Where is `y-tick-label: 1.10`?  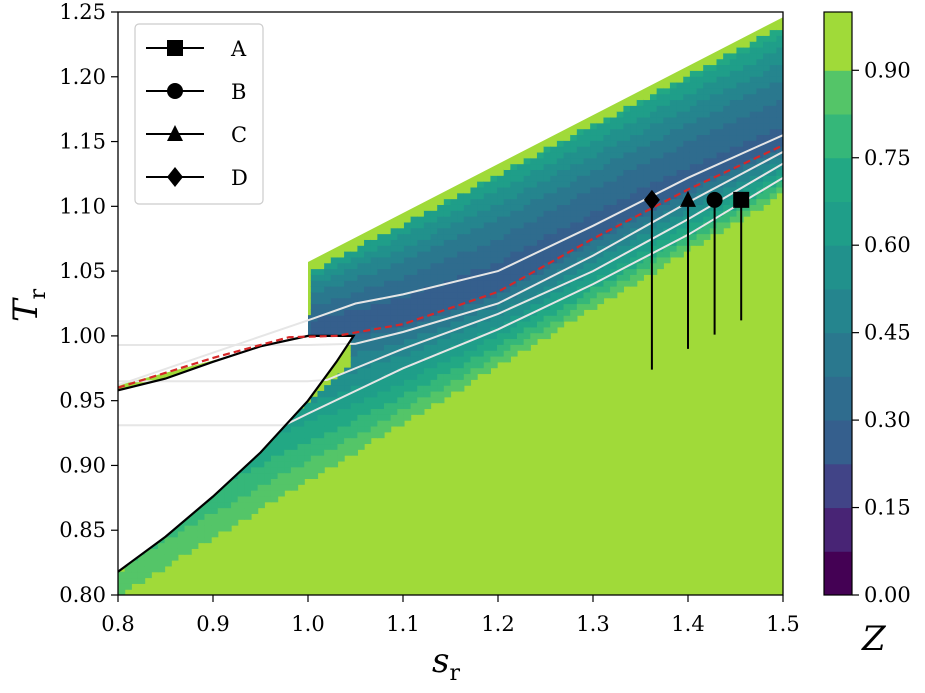 y-tick-label: 1.10 is located at coordinates (82, 206).